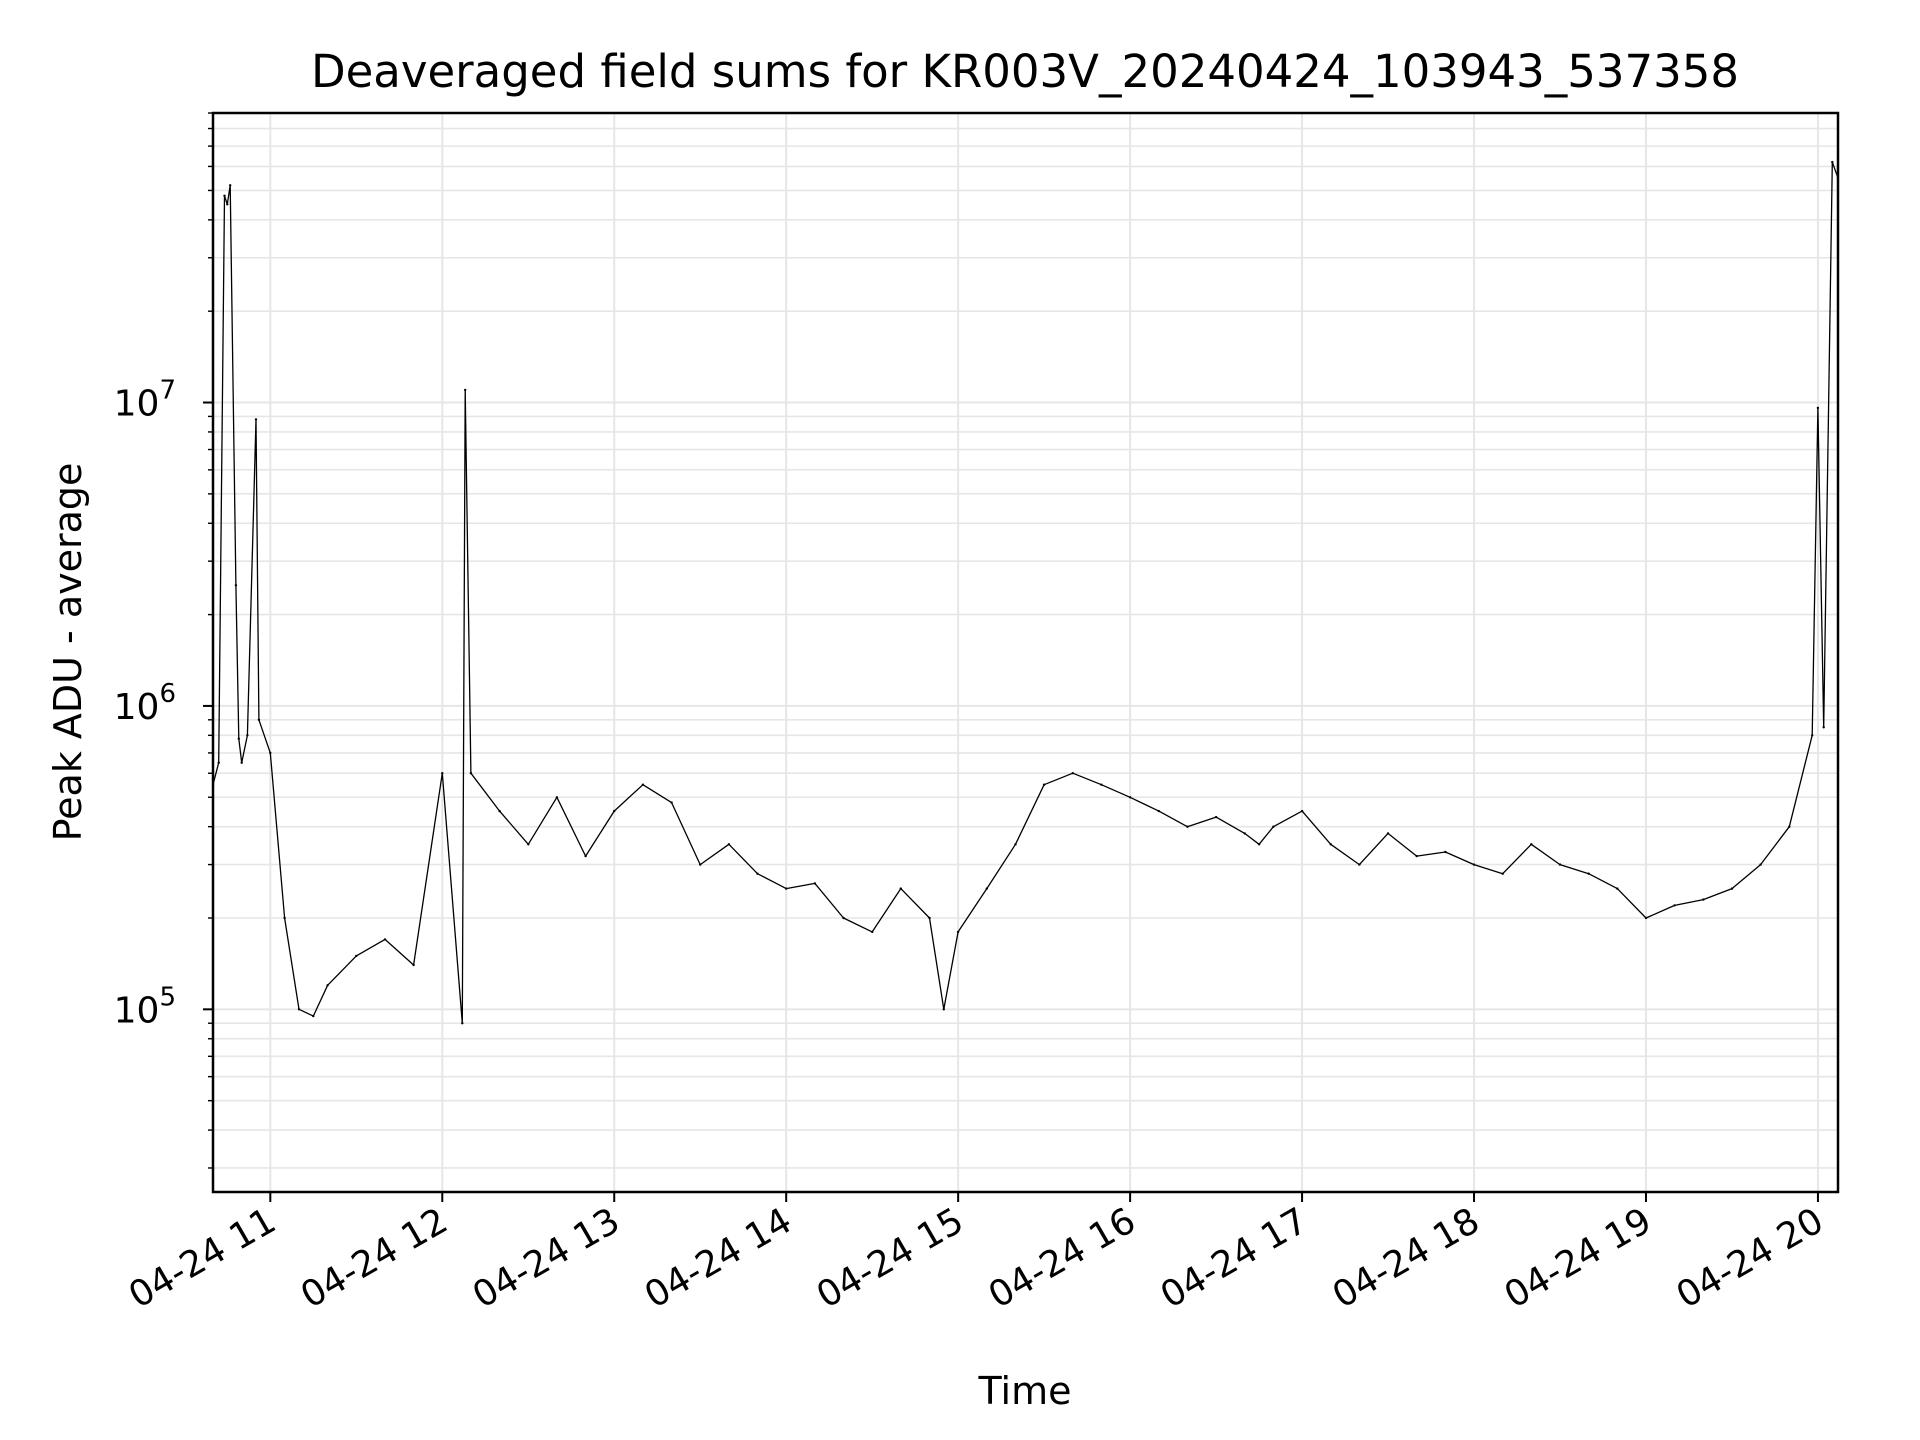 The height and width of the screenshot is (1440, 1920). I want to click on y-axis-title: Peak ADU - average, so click(68, 652).